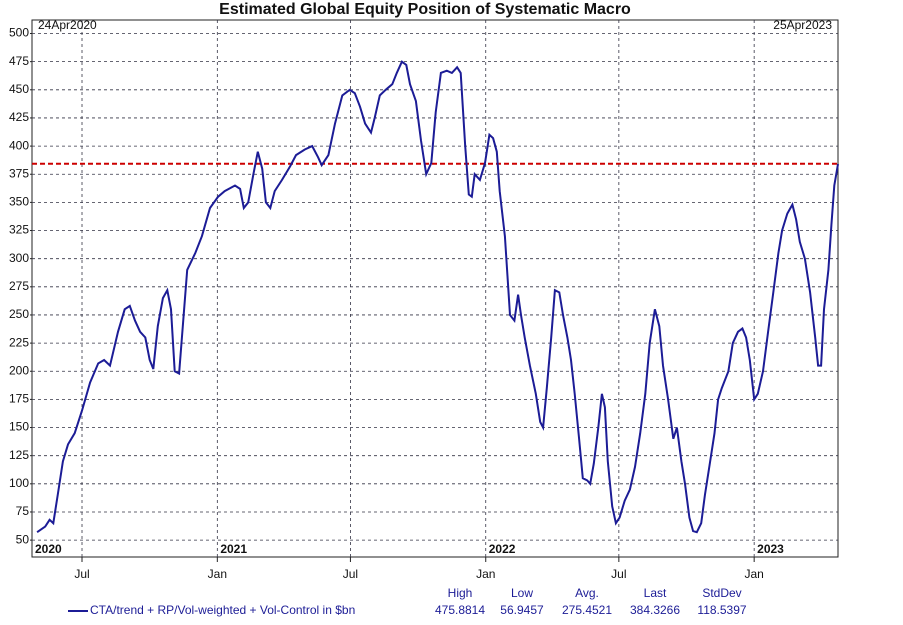 The width and height of the screenshot is (903, 625). I want to click on y-tick-label: 475, so click(19, 61).